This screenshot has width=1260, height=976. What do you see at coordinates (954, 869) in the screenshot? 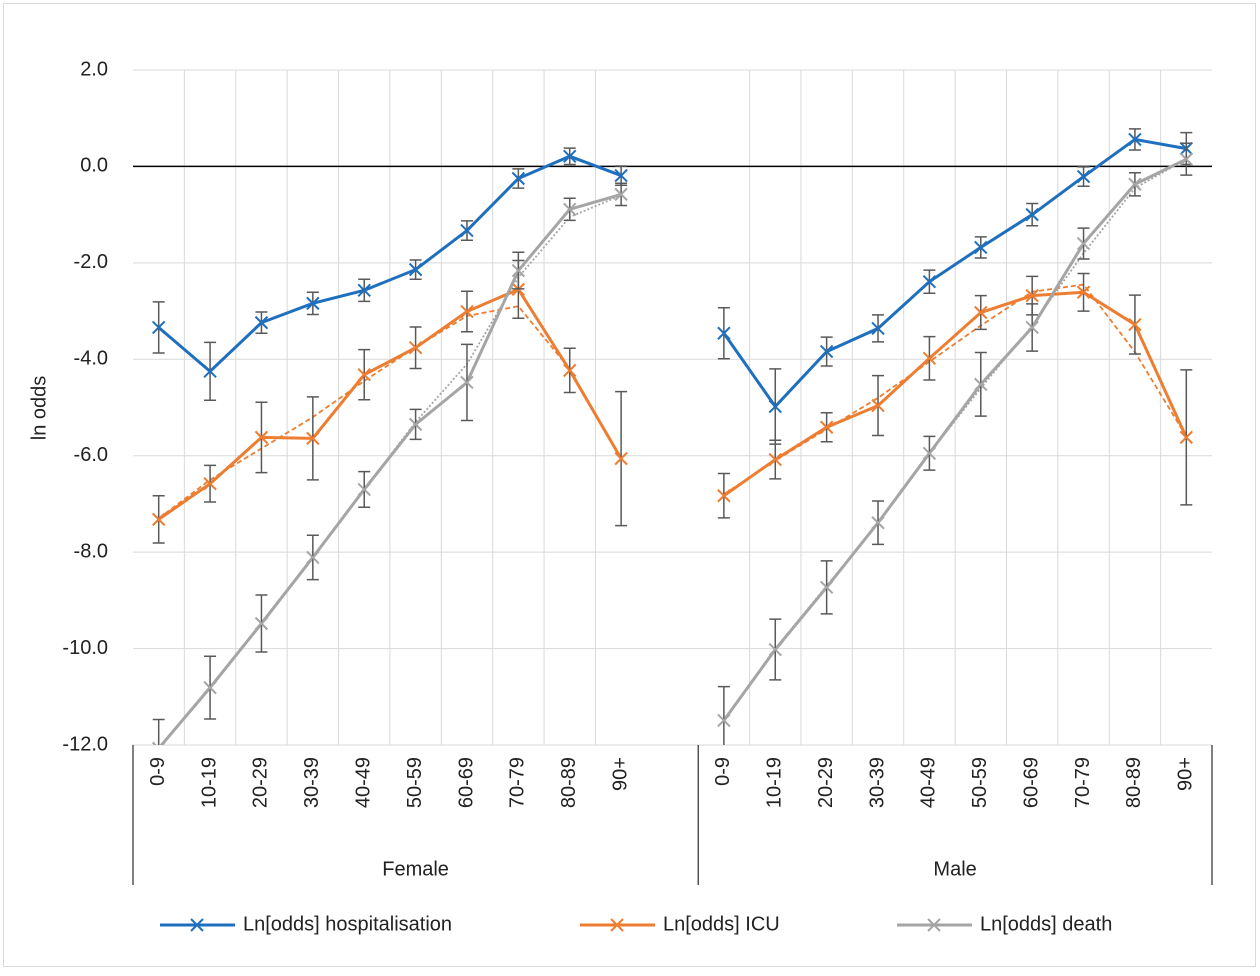
I see `group-label: Male` at bounding box center [954, 869].